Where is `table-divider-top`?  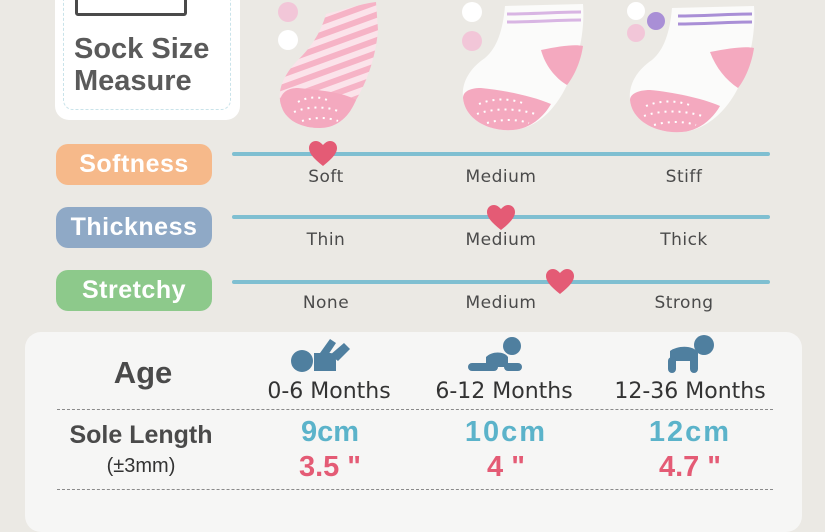
table-divider-top is located at coordinates (415, 409).